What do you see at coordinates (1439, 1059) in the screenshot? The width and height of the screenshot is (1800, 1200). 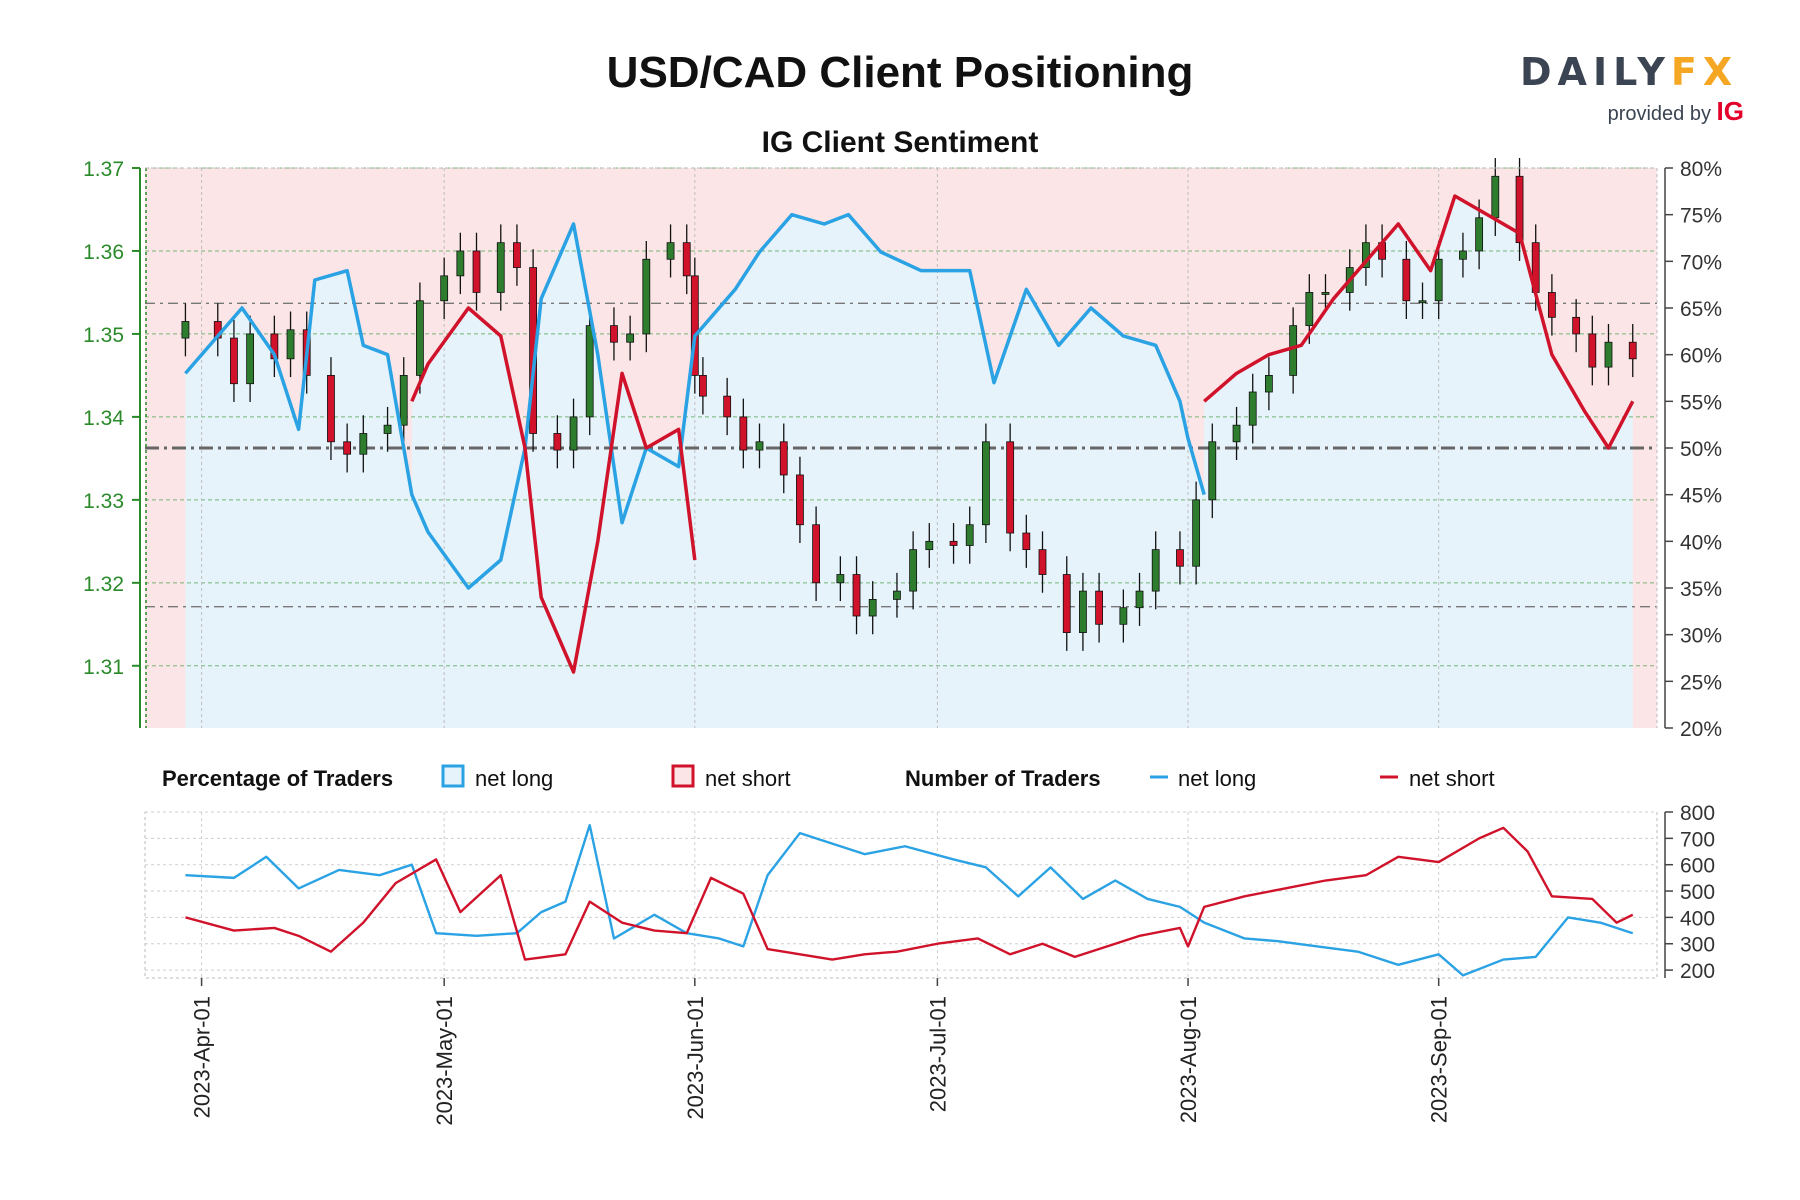 I see `x-tick-label: 2023-Sep-01` at bounding box center [1439, 1059].